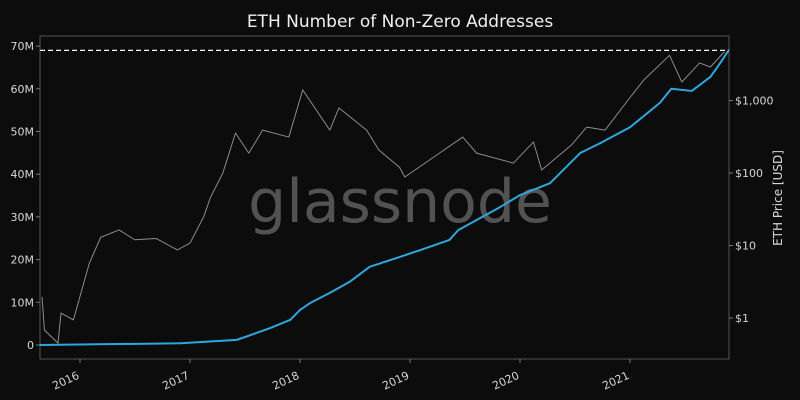  What do you see at coordinates (23, 132) in the screenshot?
I see `left-tick-label: 50M` at bounding box center [23, 132].